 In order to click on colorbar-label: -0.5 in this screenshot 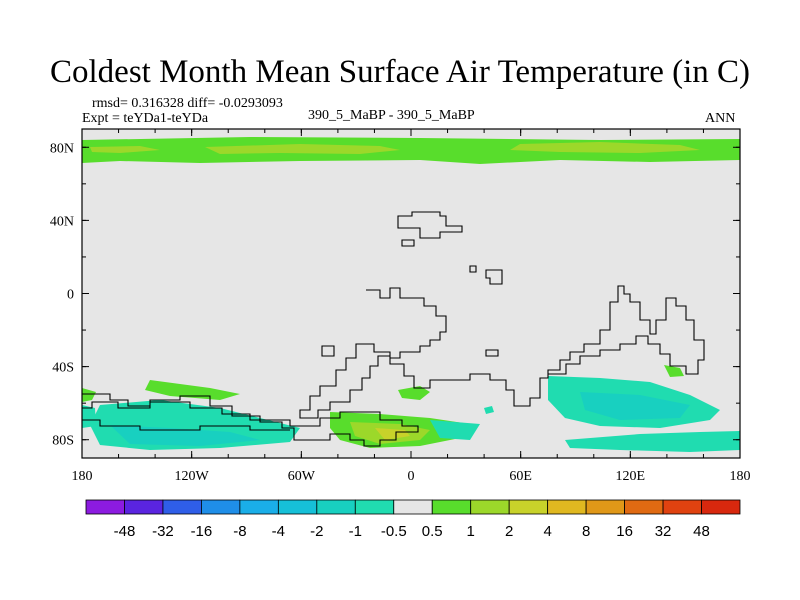, I will do `click(394, 531)`.